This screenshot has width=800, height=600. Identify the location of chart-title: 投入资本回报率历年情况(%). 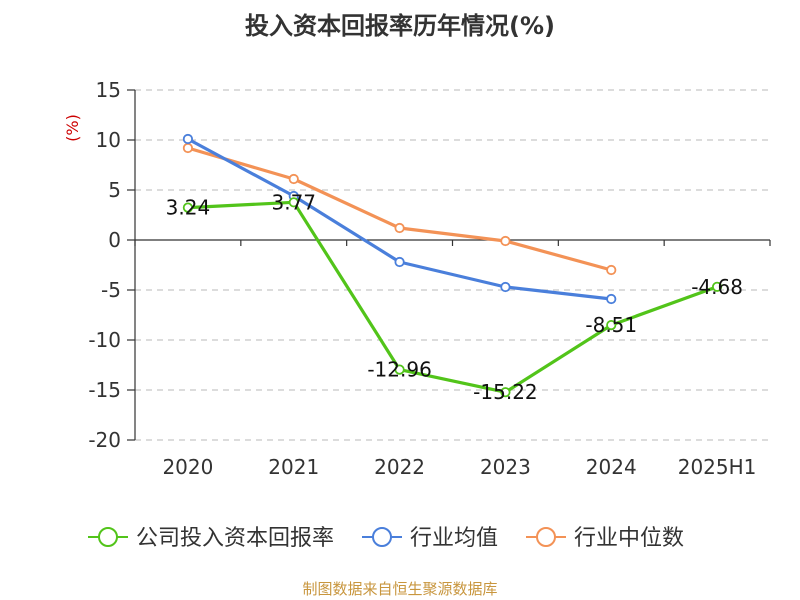
(400, 26).